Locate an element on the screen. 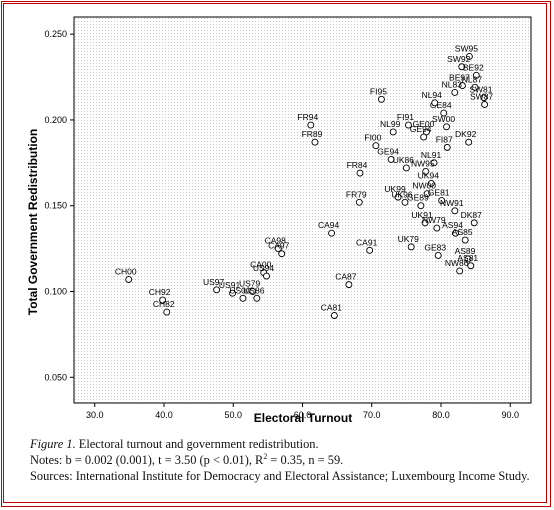  data-point-label: CA98 is located at coordinates (276, 241).